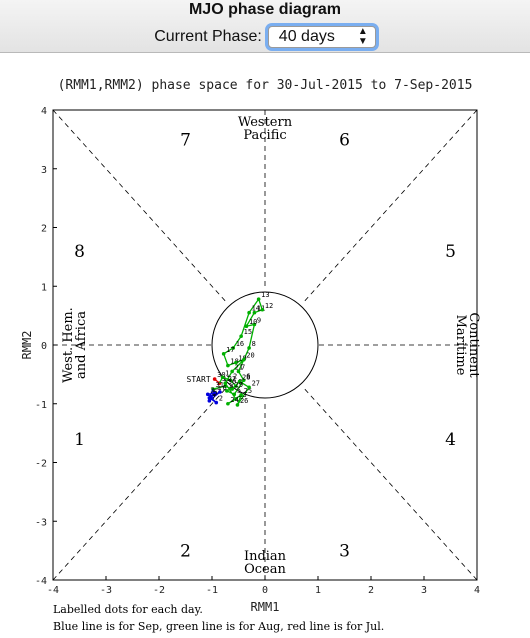 The image size is (530, 638). What do you see at coordinates (264, 135) in the screenshot?
I see `region-label-top: Pacific` at bounding box center [264, 135].